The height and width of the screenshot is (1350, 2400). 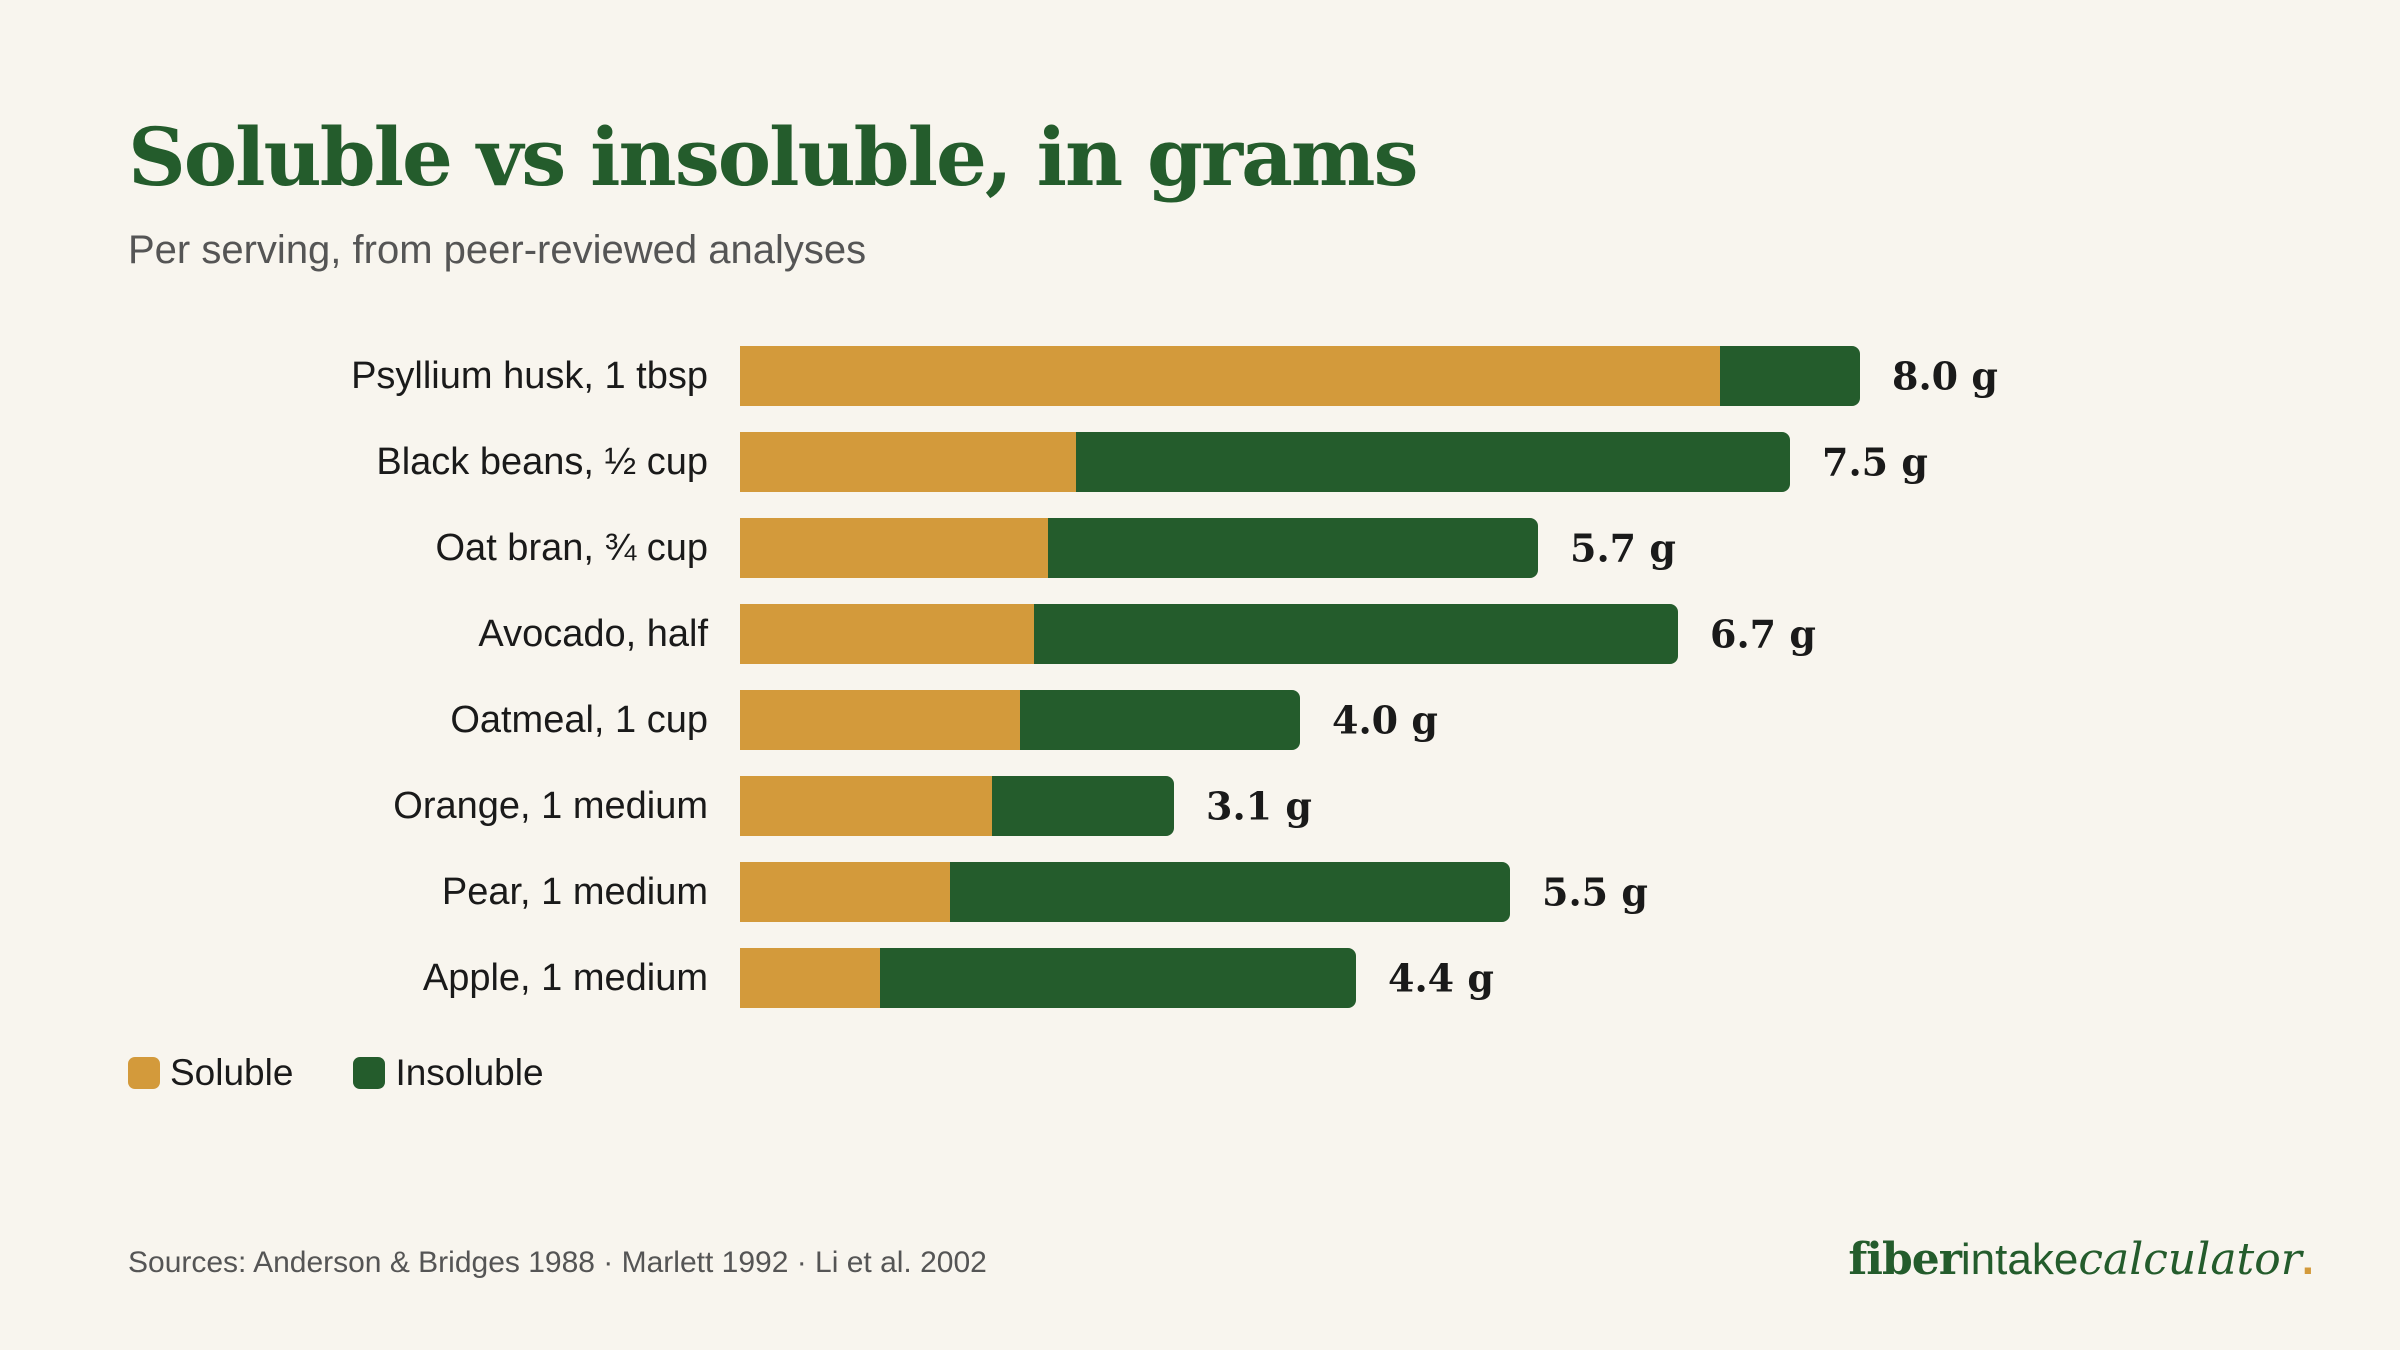 I want to click on legend-label-soluble: Soluble, so click(x=232, y=1072).